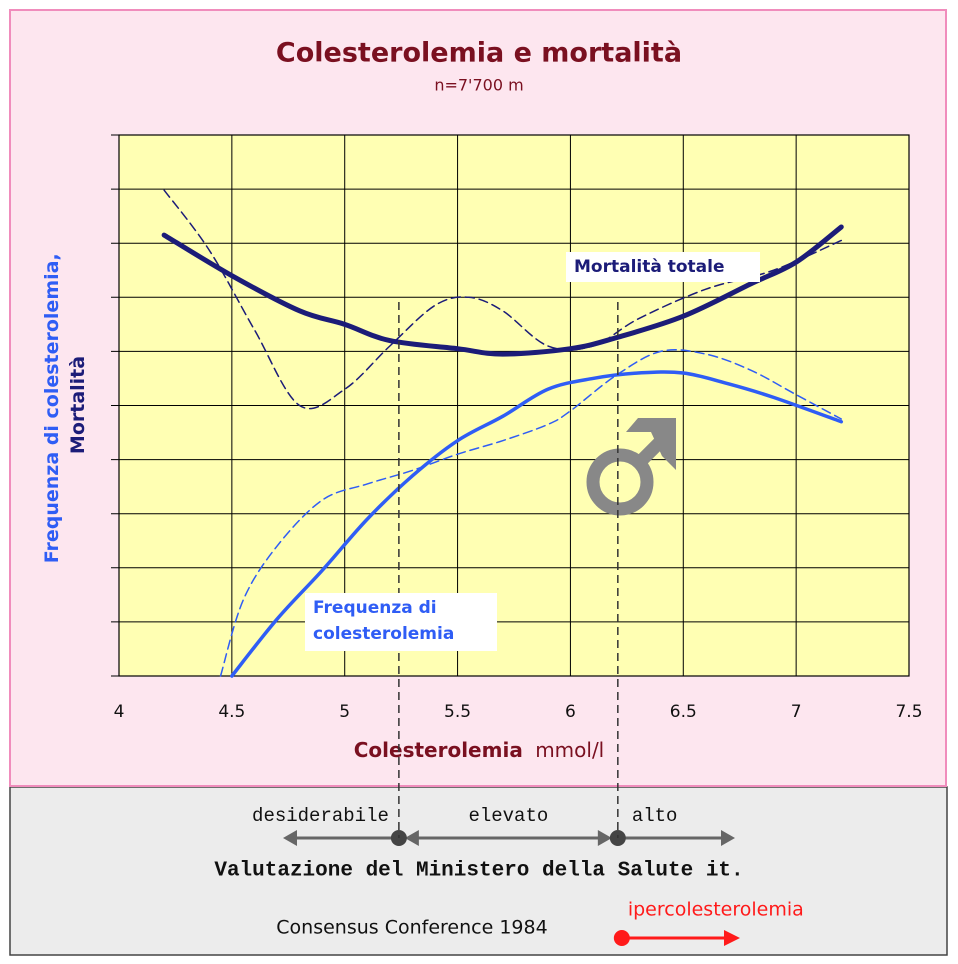 The width and height of the screenshot is (958, 964). What do you see at coordinates (683, 712) in the screenshot?
I see `x-tick-label: 6.5` at bounding box center [683, 712].